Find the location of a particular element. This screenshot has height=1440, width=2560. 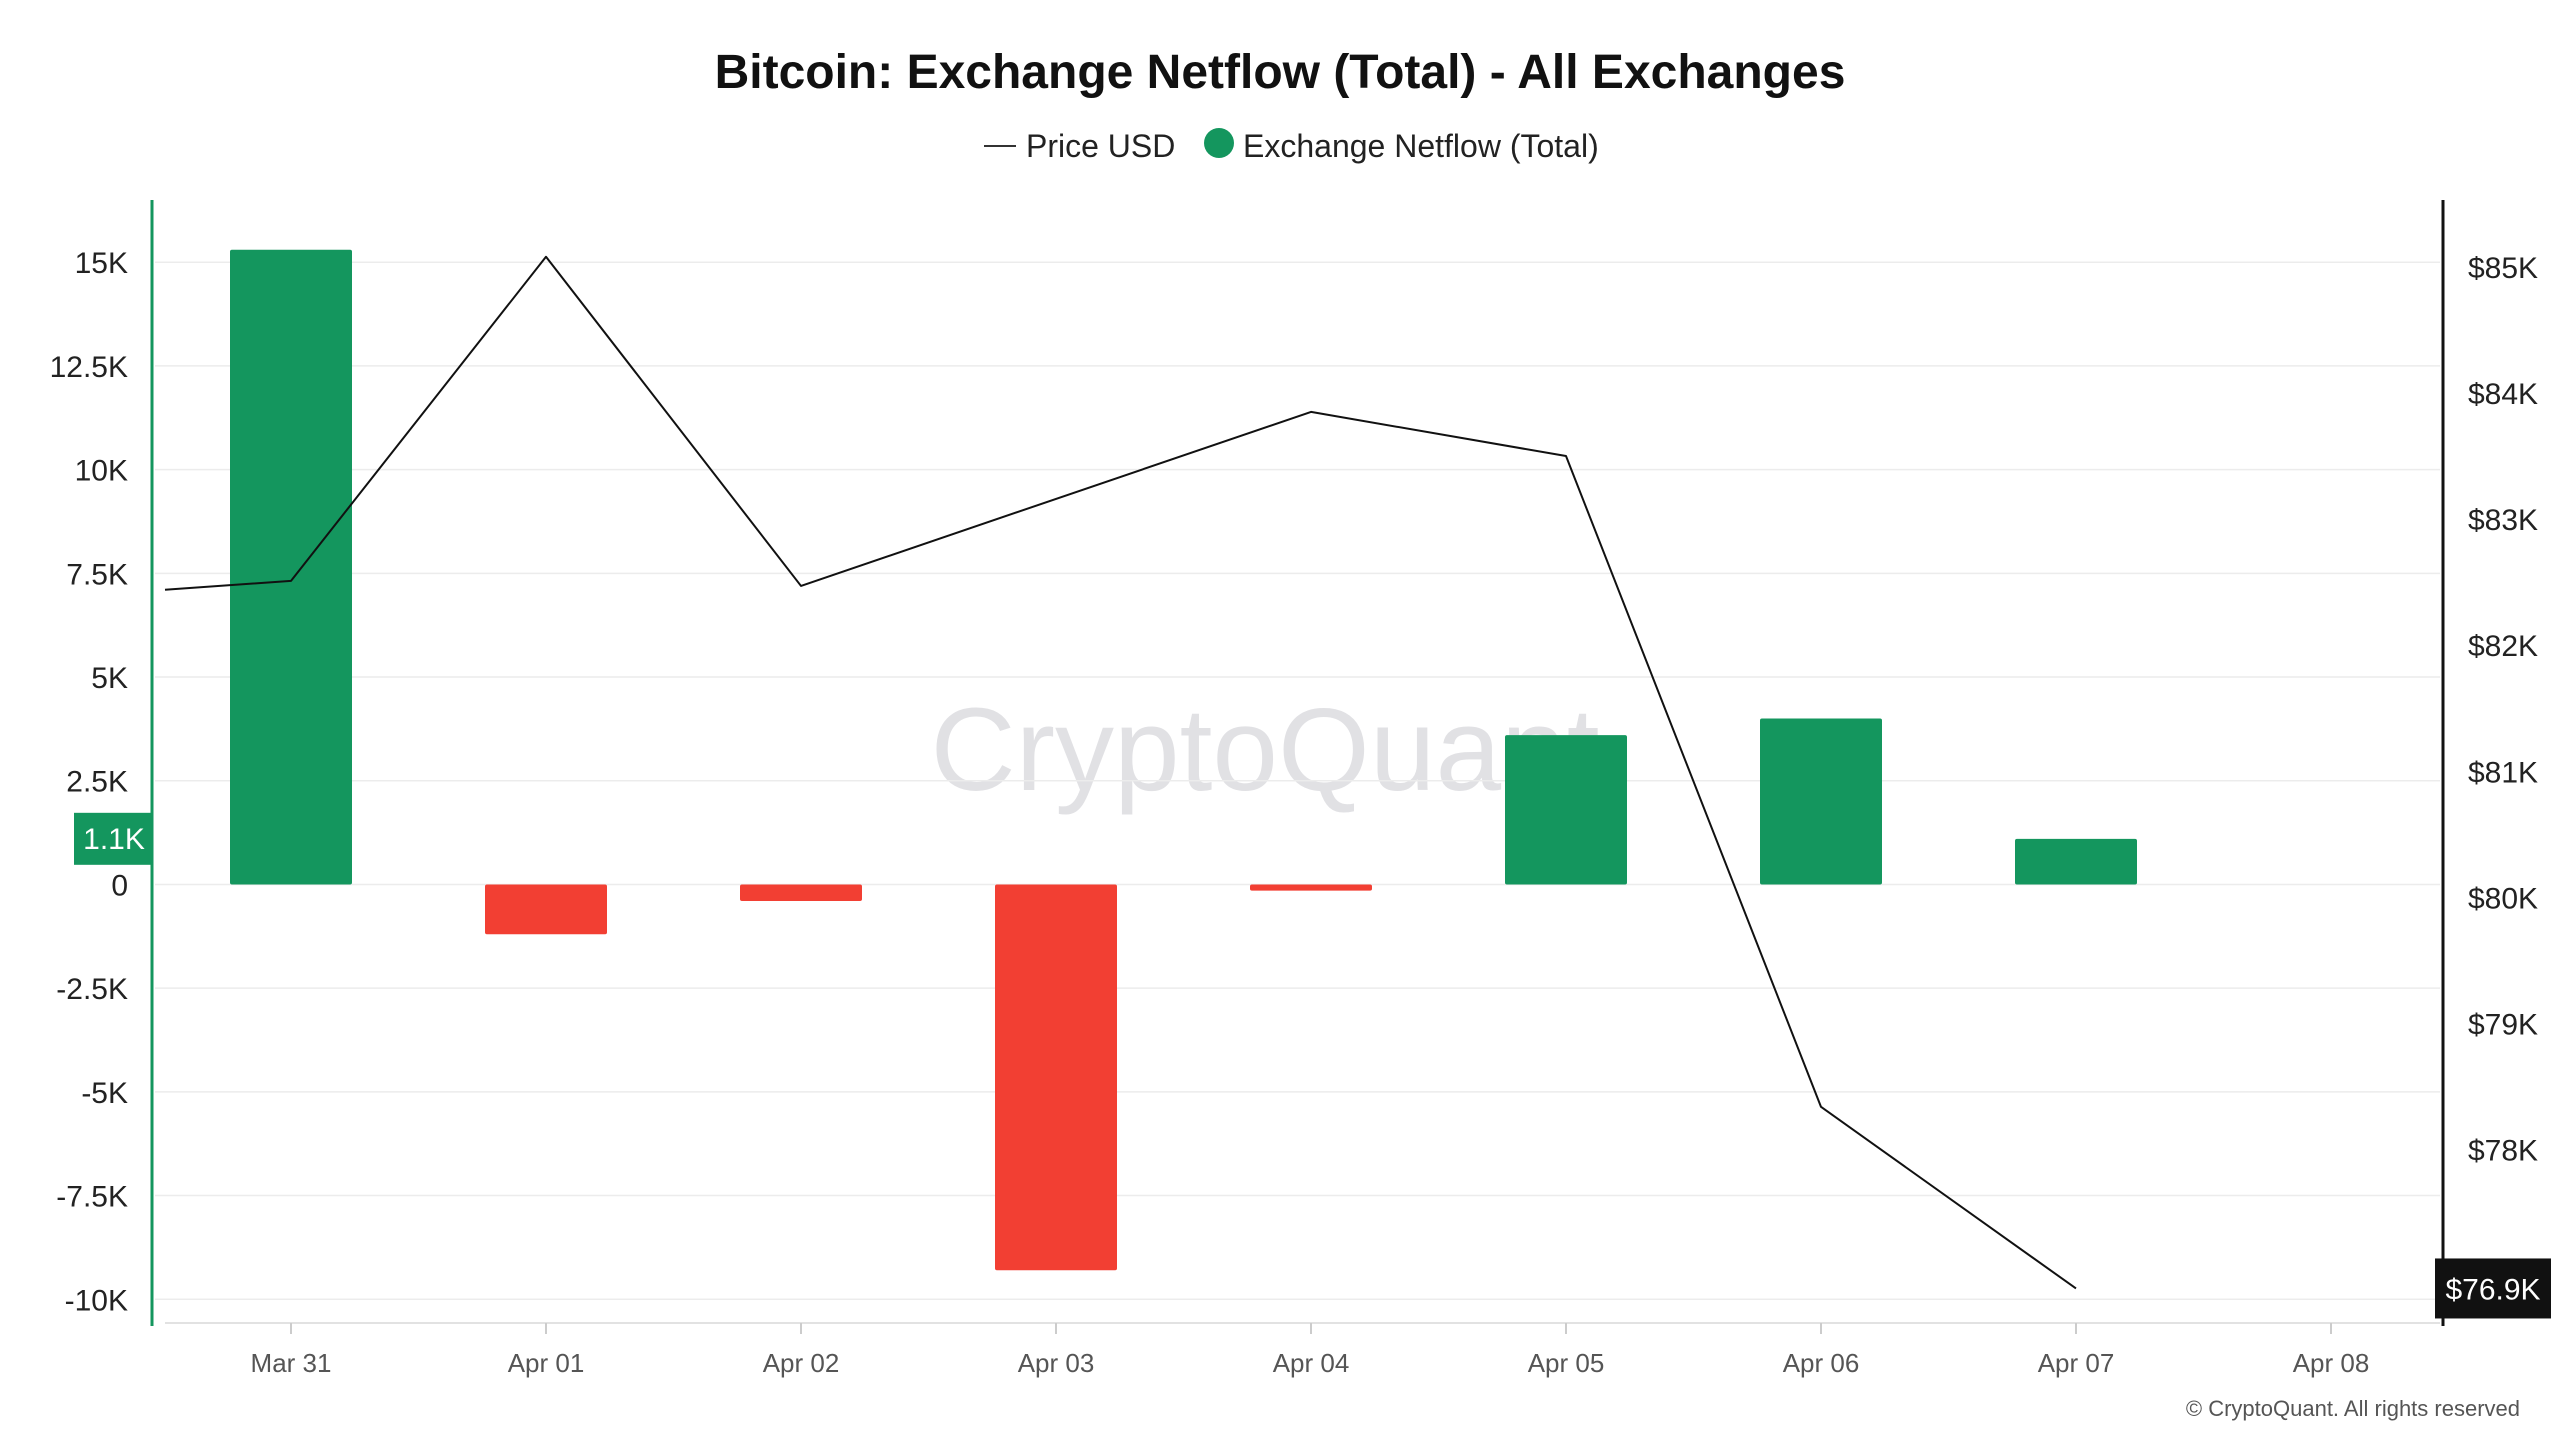

right-tick-label: $80K is located at coordinates (2503, 898).